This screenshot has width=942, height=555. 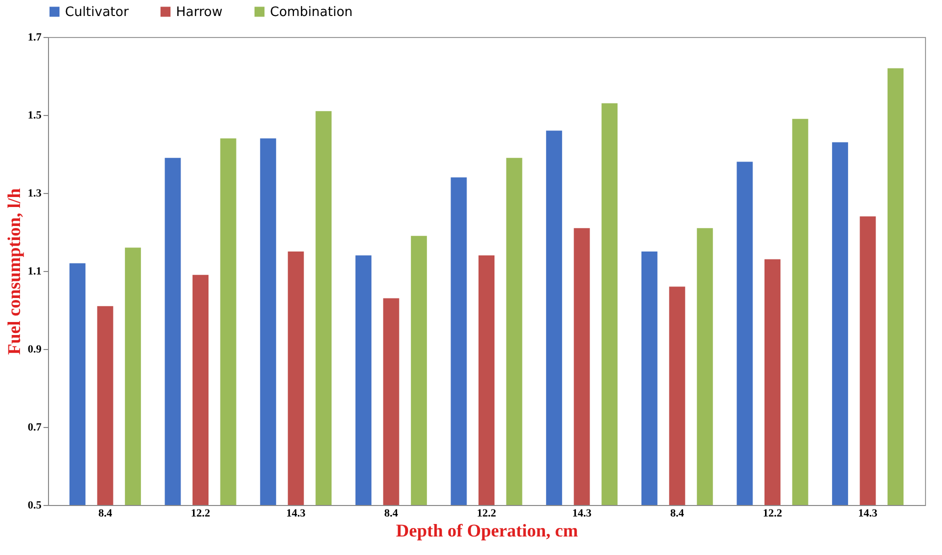 What do you see at coordinates (487, 530) in the screenshot?
I see `x-axis-title: Depth of Operation, cm` at bounding box center [487, 530].